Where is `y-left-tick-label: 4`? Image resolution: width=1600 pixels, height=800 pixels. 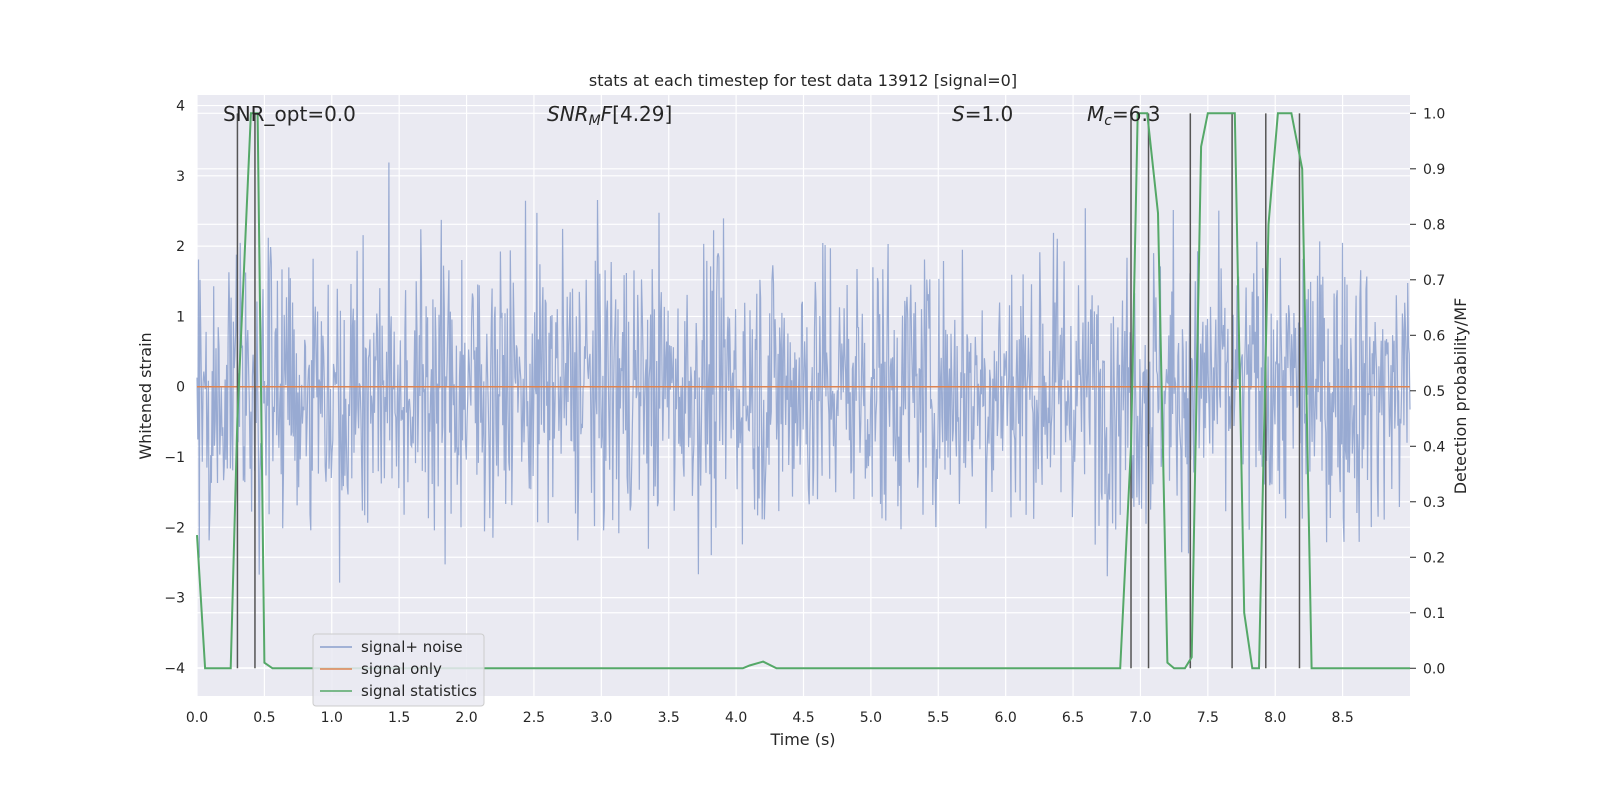 y-left-tick-label: 4 is located at coordinates (180, 107).